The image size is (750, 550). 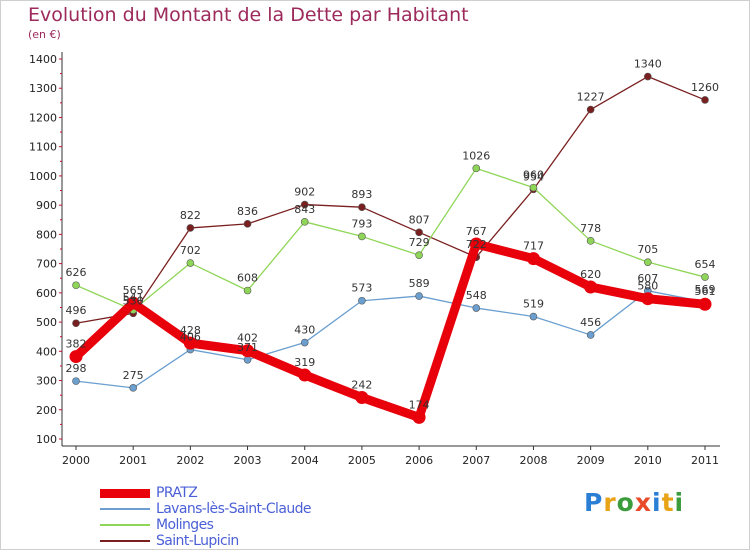 I want to click on logo-letter: t, so click(x=668, y=502).